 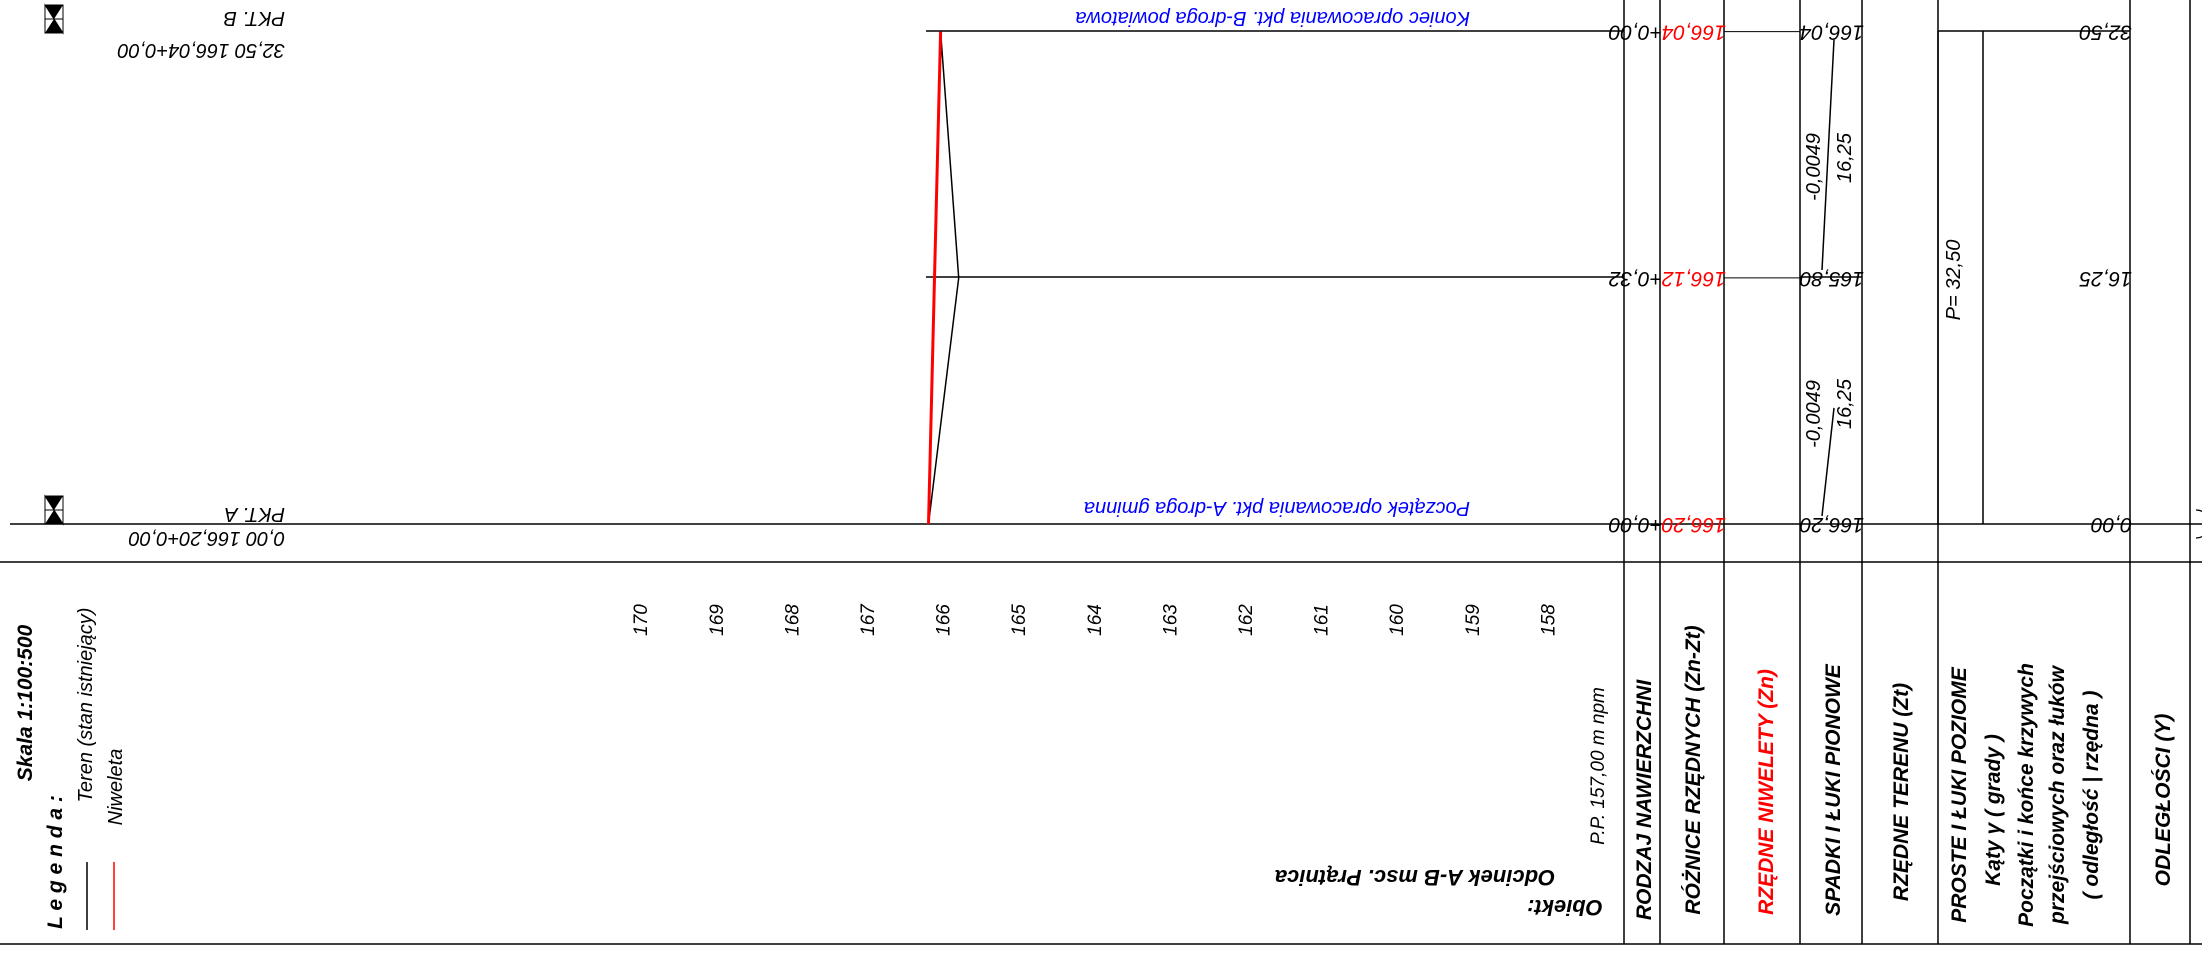 What do you see at coordinates (2105, 32) in the screenshot?
I see `station-2-distance: 32,50` at bounding box center [2105, 32].